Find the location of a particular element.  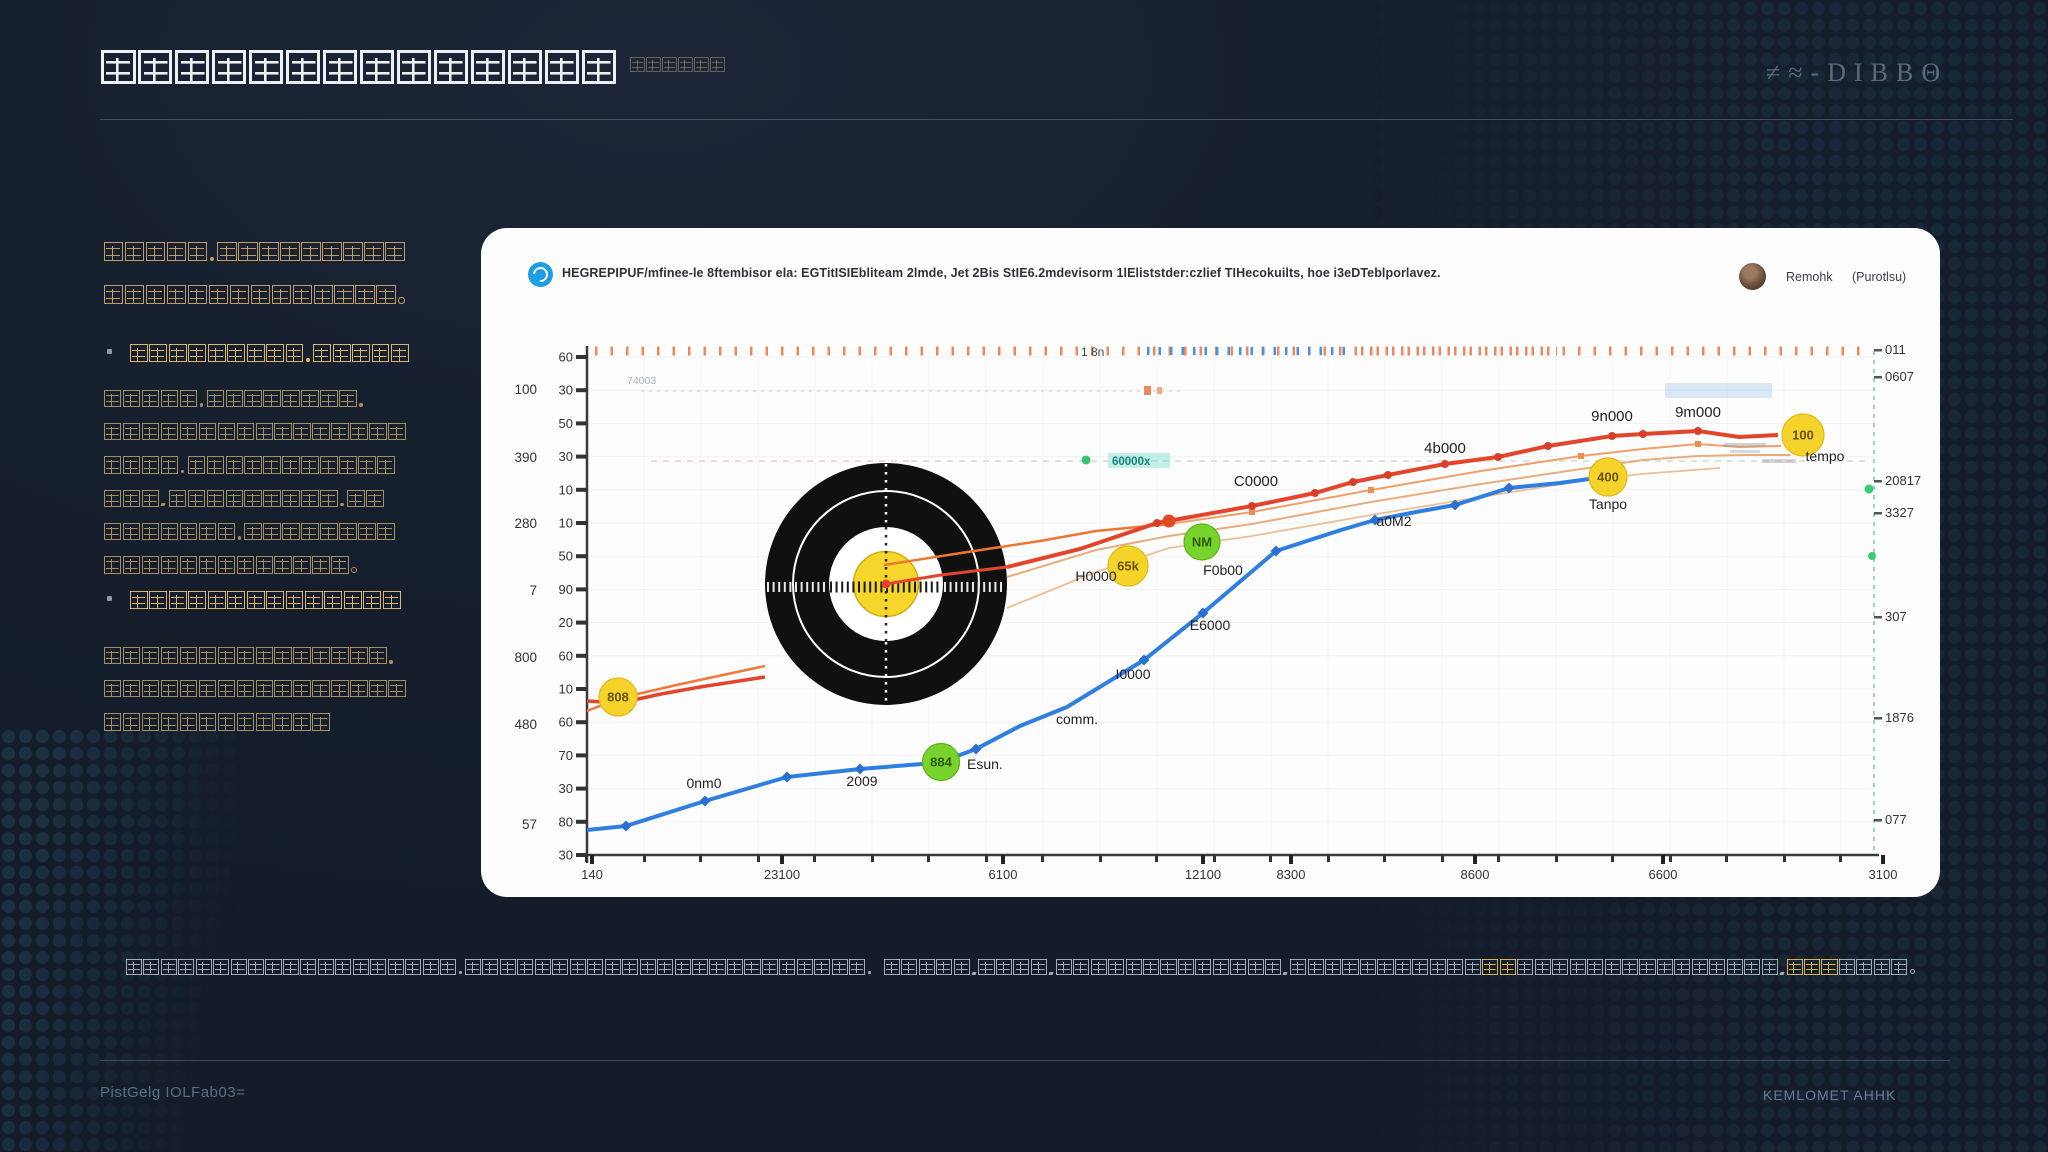

svg-text: 400 is located at coordinates (1608, 477).